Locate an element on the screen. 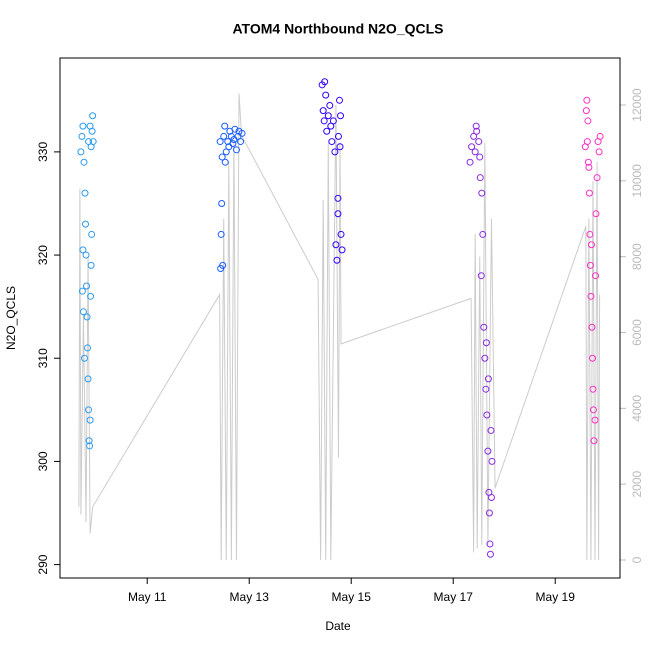  y2-tick-label: 12000 is located at coordinates (637, 105).